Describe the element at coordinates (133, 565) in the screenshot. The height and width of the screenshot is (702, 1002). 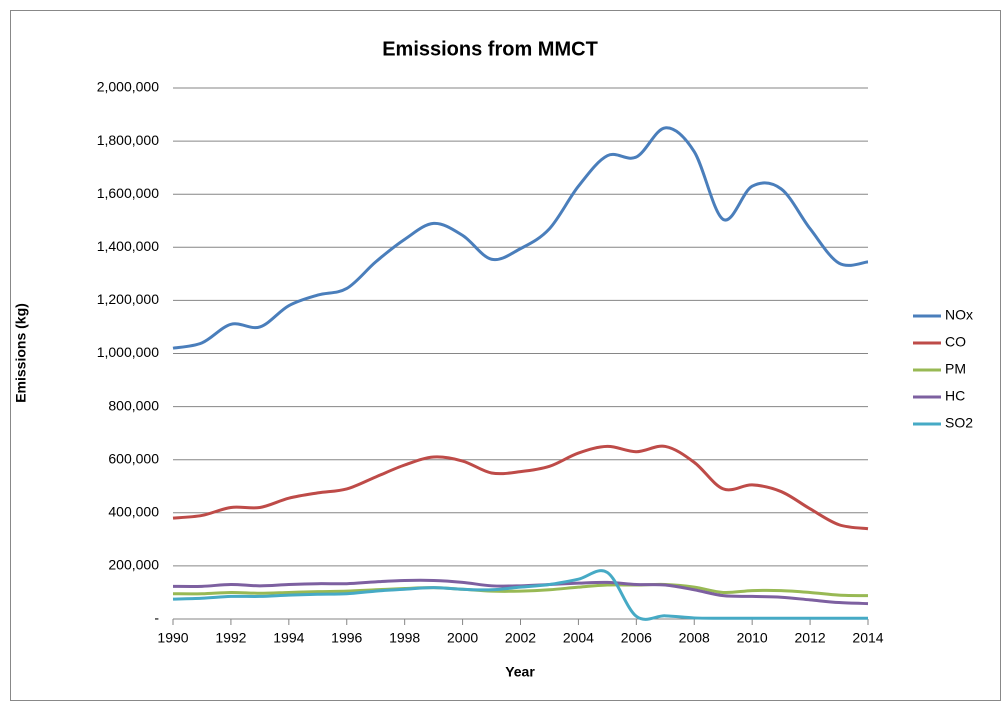
I see `y-tick-label: 200,000` at that location.